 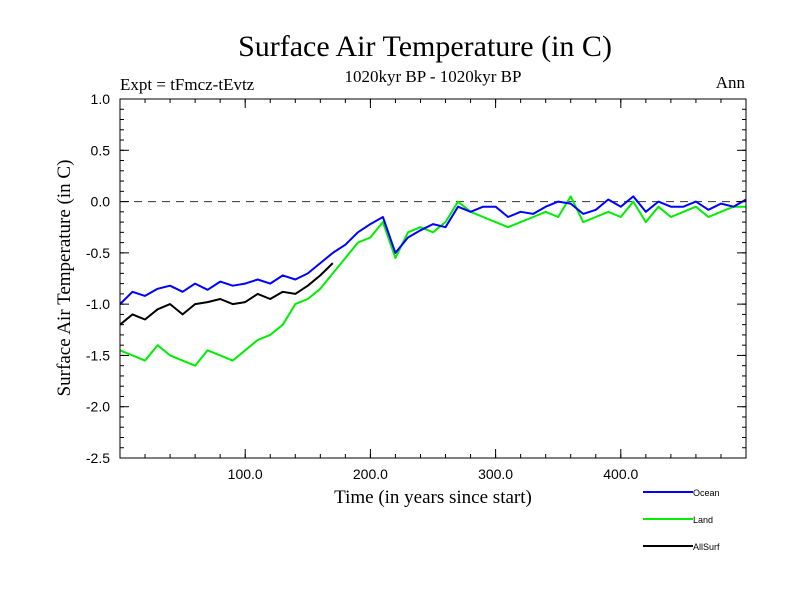 What do you see at coordinates (433, 250) in the screenshot?
I see `series-line-ocean` at bounding box center [433, 250].